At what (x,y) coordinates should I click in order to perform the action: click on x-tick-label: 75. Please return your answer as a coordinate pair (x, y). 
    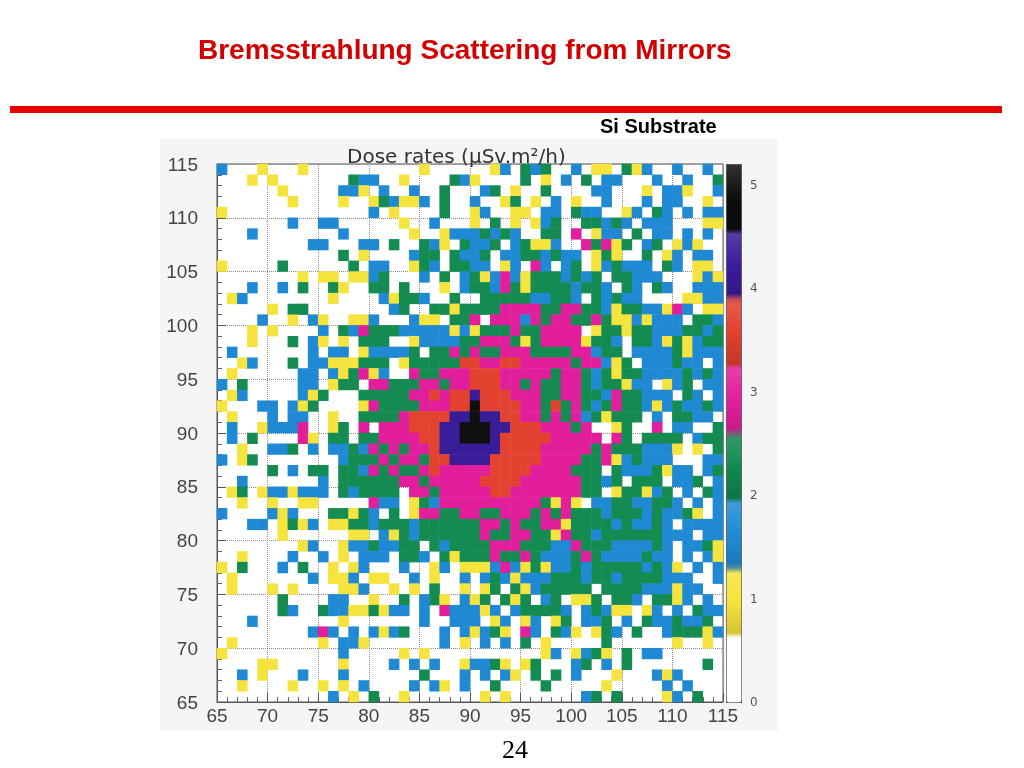
    Looking at the image, I should click on (318, 715).